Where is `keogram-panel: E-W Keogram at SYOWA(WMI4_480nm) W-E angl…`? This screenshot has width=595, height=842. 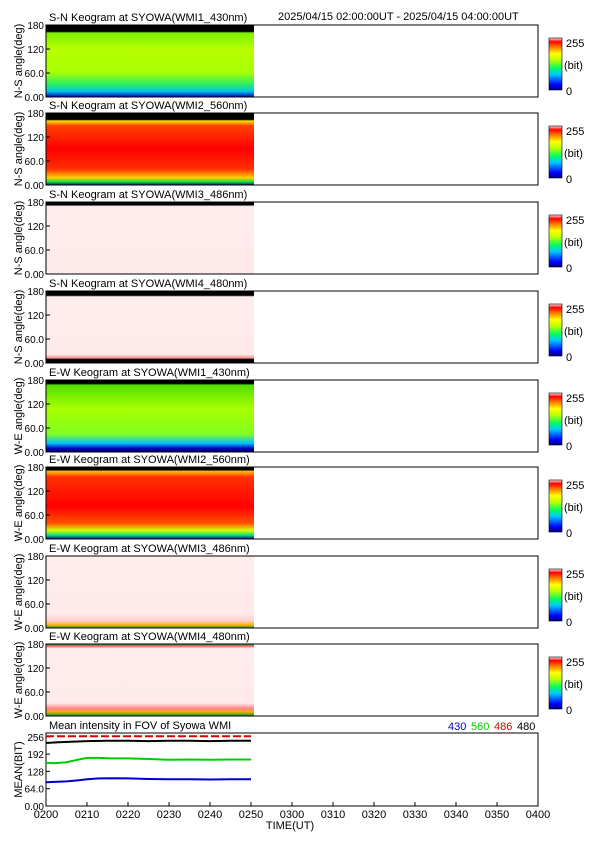
keogram-panel: E-W Keogram at SYOWA(WMI4_480nm) W-E angl… is located at coordinates (298, 677).